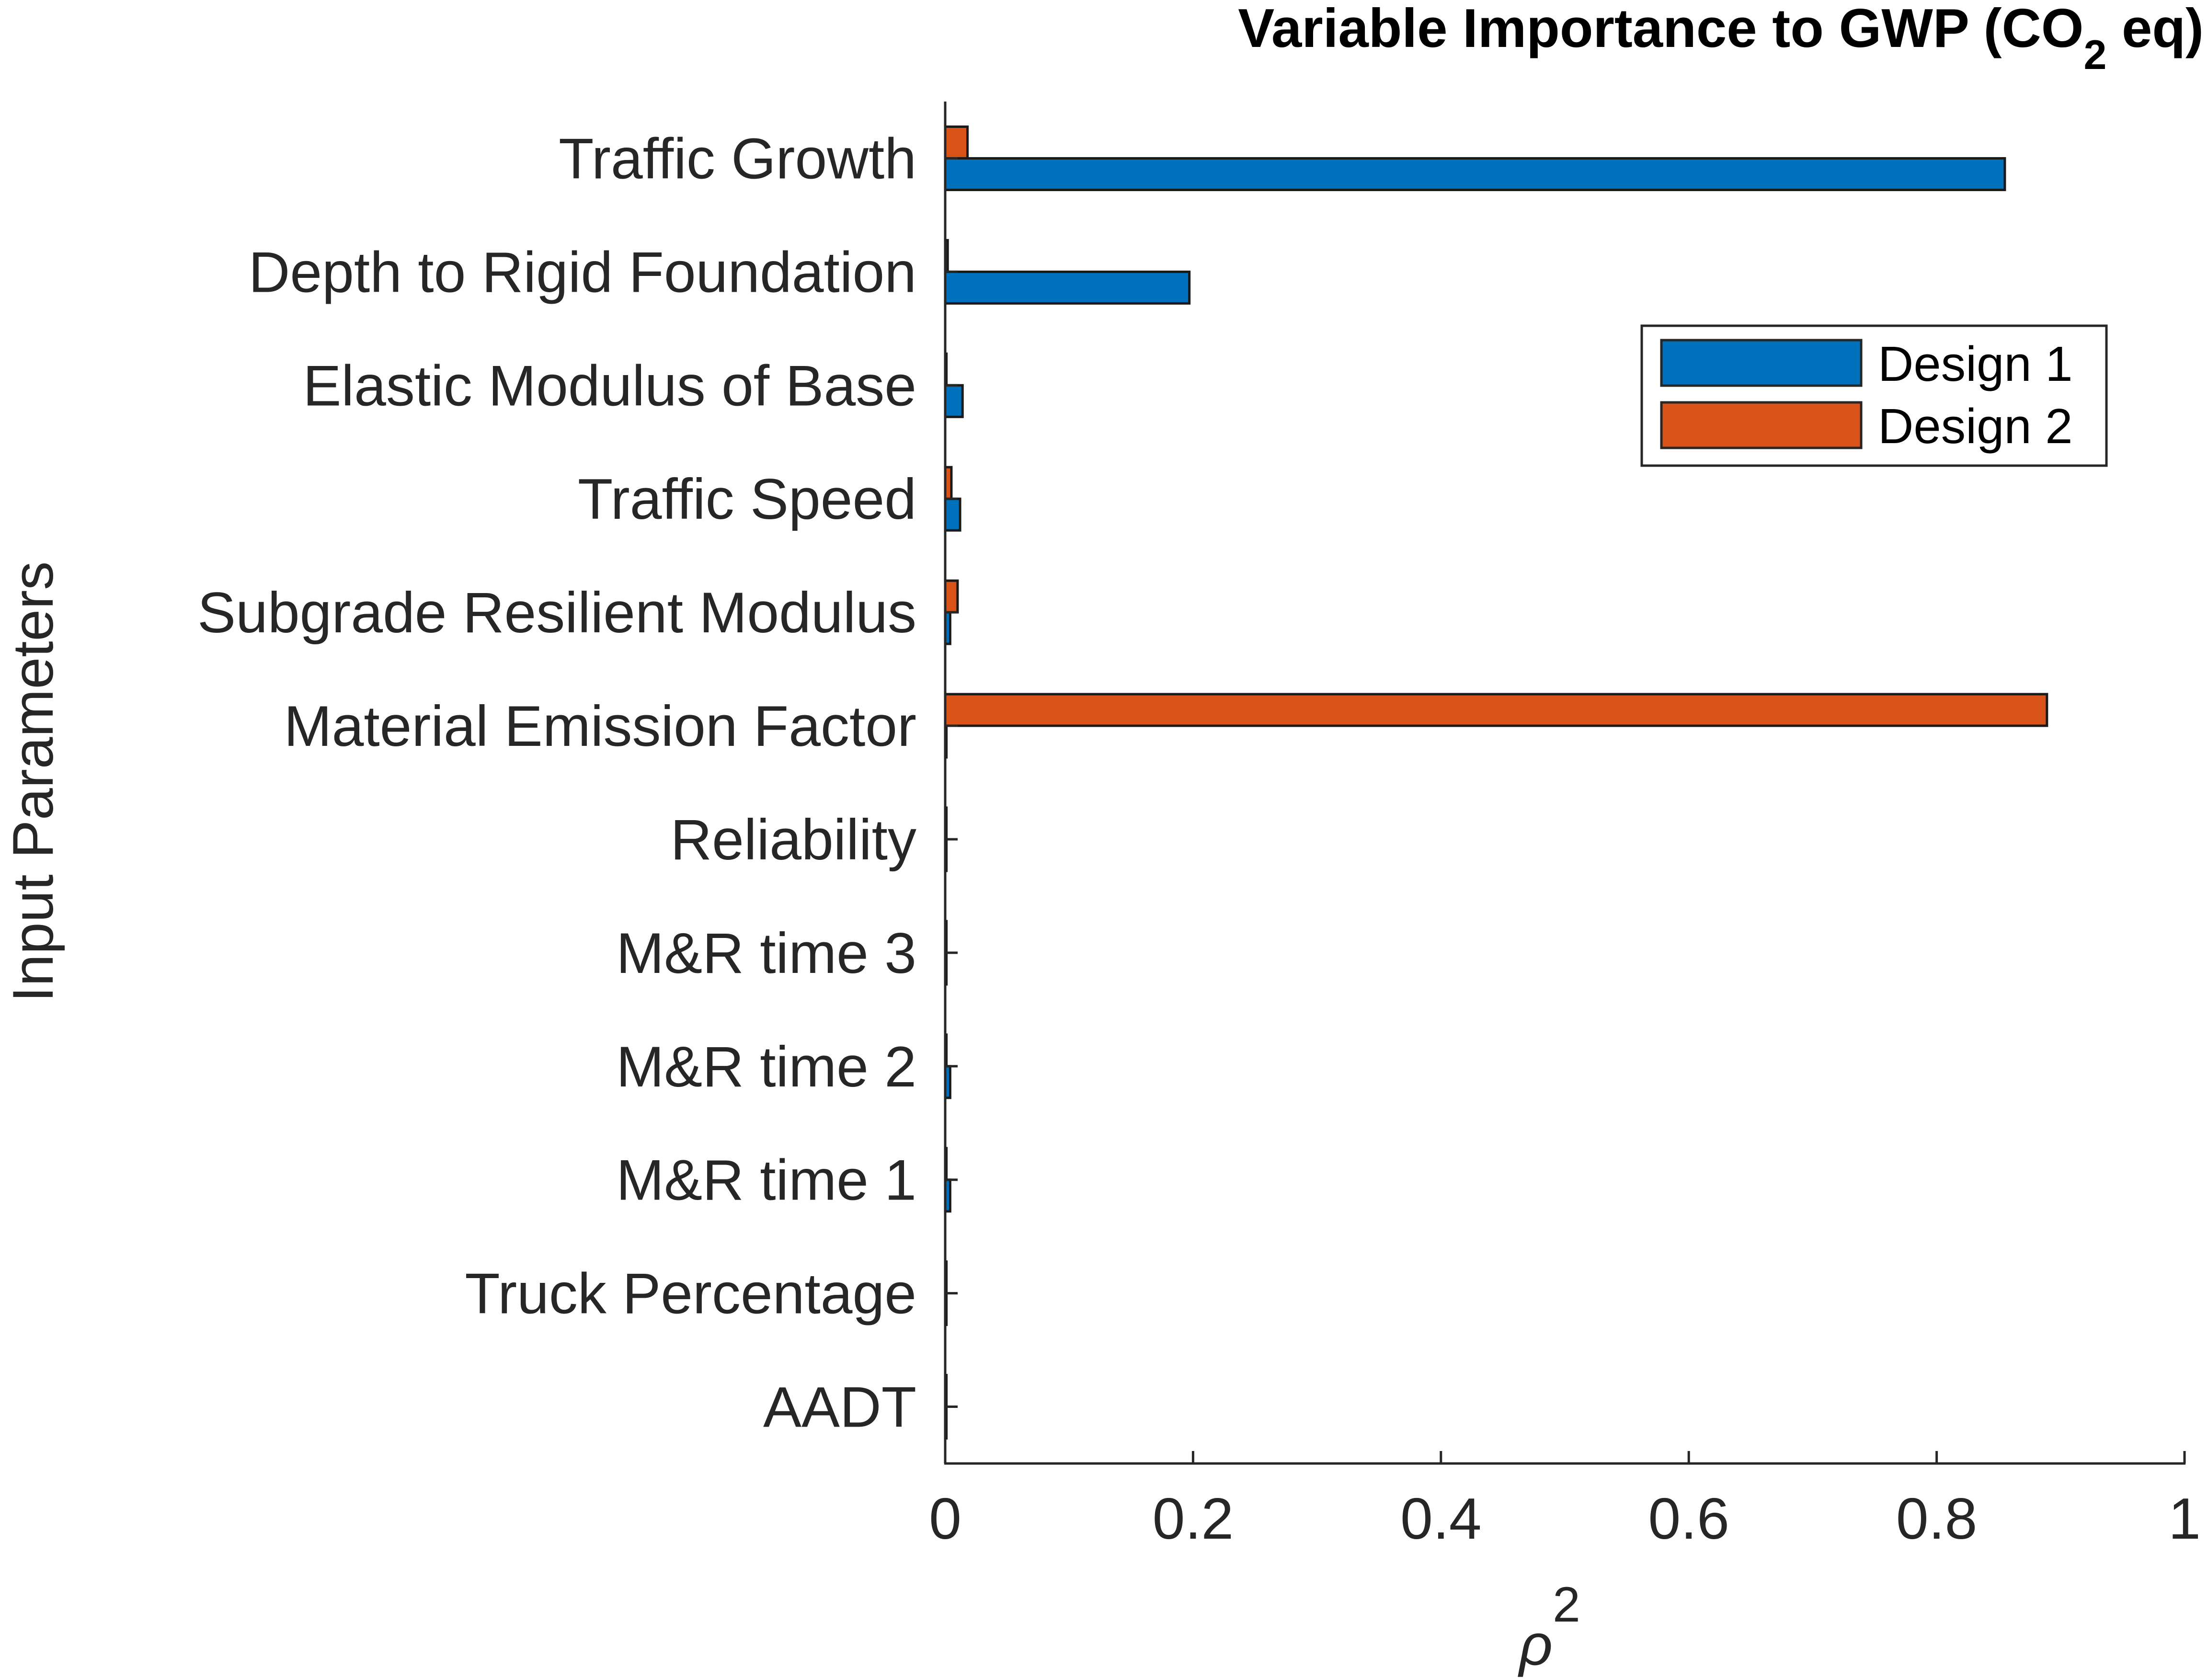 The image size is (2208, 1680). I want to click on x-tick-label: 0.4, so click(1441, 1518).